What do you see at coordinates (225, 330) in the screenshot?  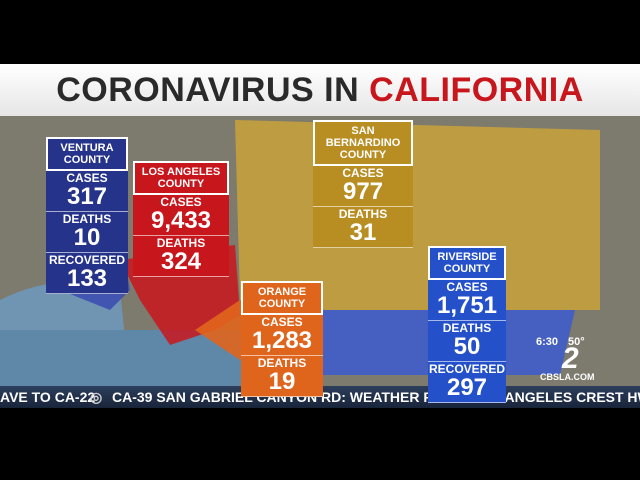 I see `orange-area` at bounding box center [225, 330].